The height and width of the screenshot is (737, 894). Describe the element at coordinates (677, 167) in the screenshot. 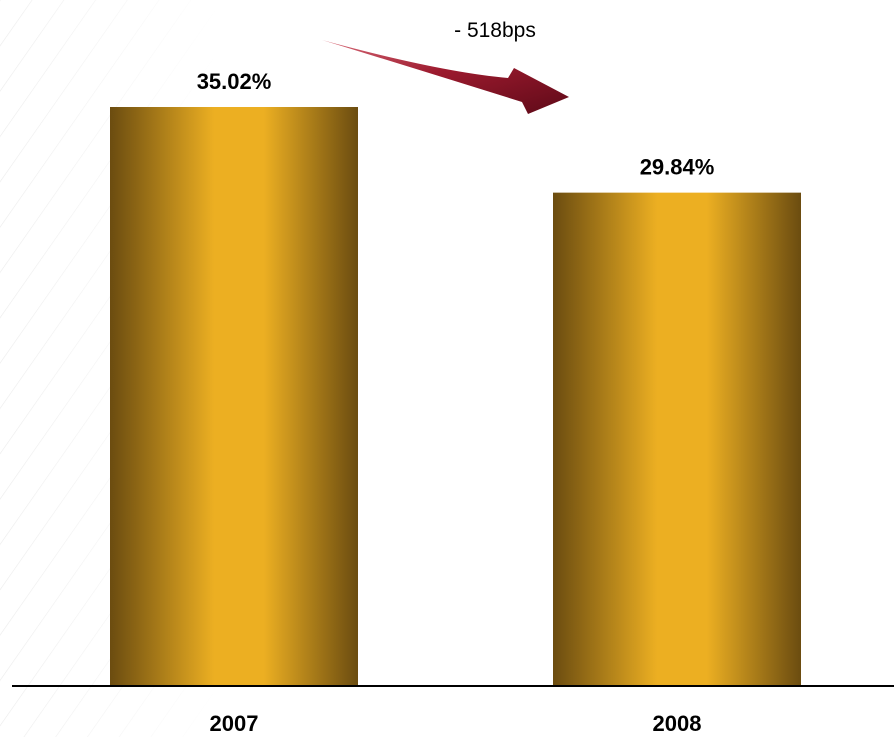

I see `value-label-2008: 29.84%` at that location.